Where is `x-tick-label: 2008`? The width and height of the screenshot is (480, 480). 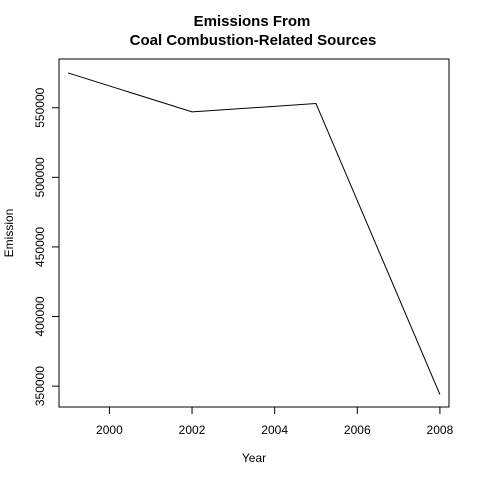 x-tick-label: 2008 is located at coordinates (440, 430).